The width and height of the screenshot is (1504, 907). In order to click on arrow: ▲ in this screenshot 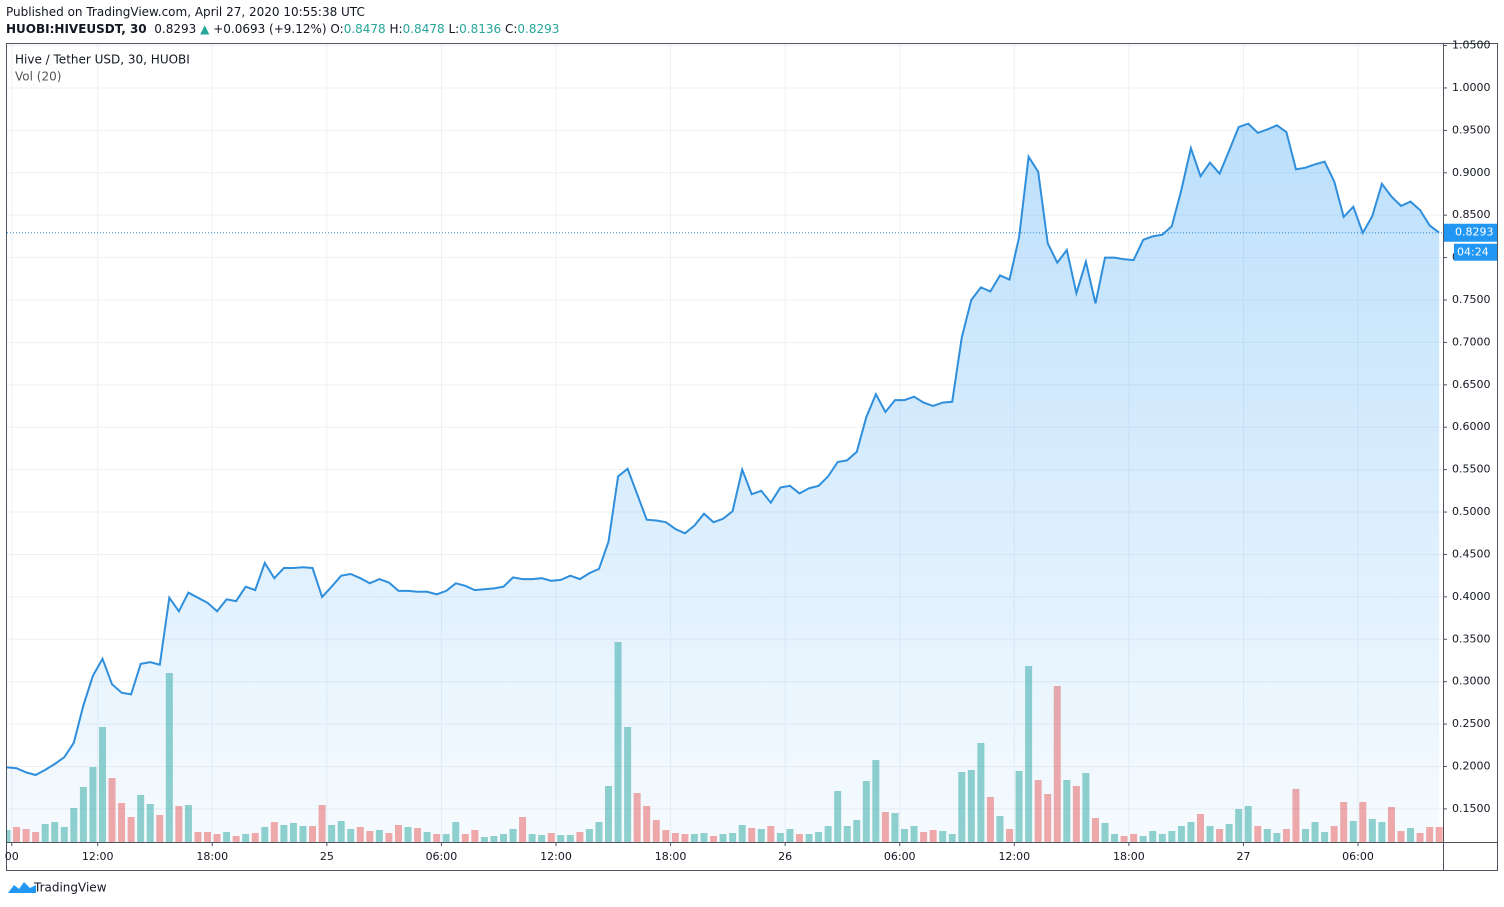, I will do `click(205, 29)`.